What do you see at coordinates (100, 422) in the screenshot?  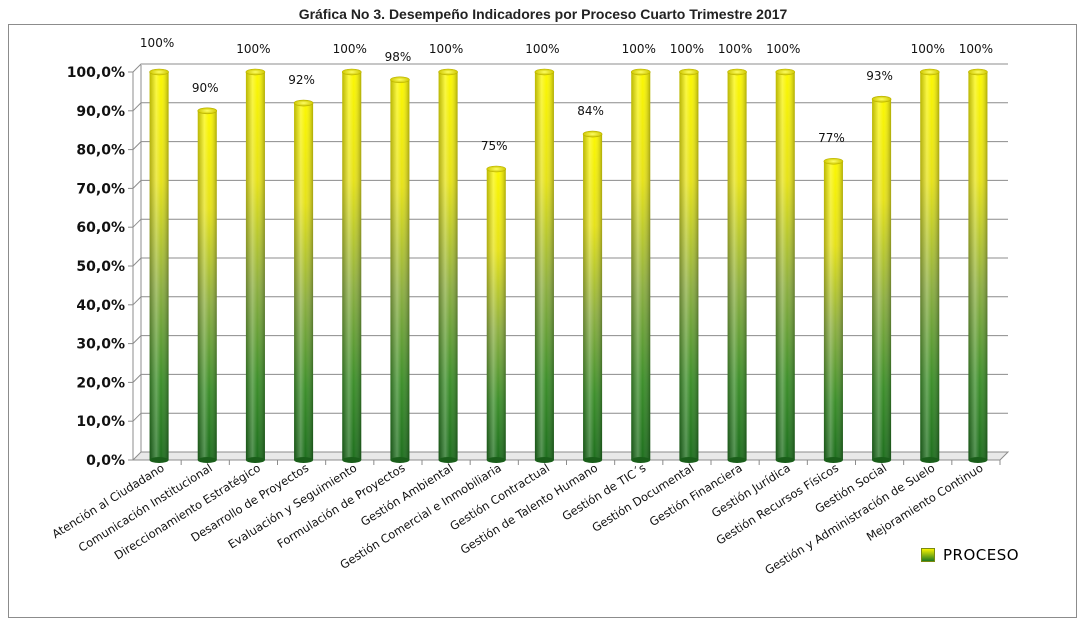 I see `y-tick-label: 10,0%` at bounding box center [100, 422].